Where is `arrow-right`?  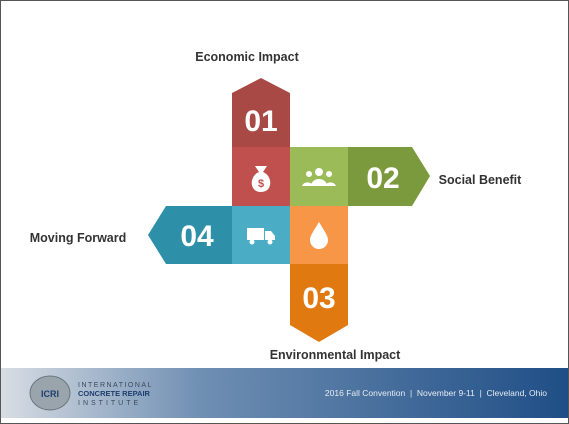 arrow-right is located at coordinates (389, 176).